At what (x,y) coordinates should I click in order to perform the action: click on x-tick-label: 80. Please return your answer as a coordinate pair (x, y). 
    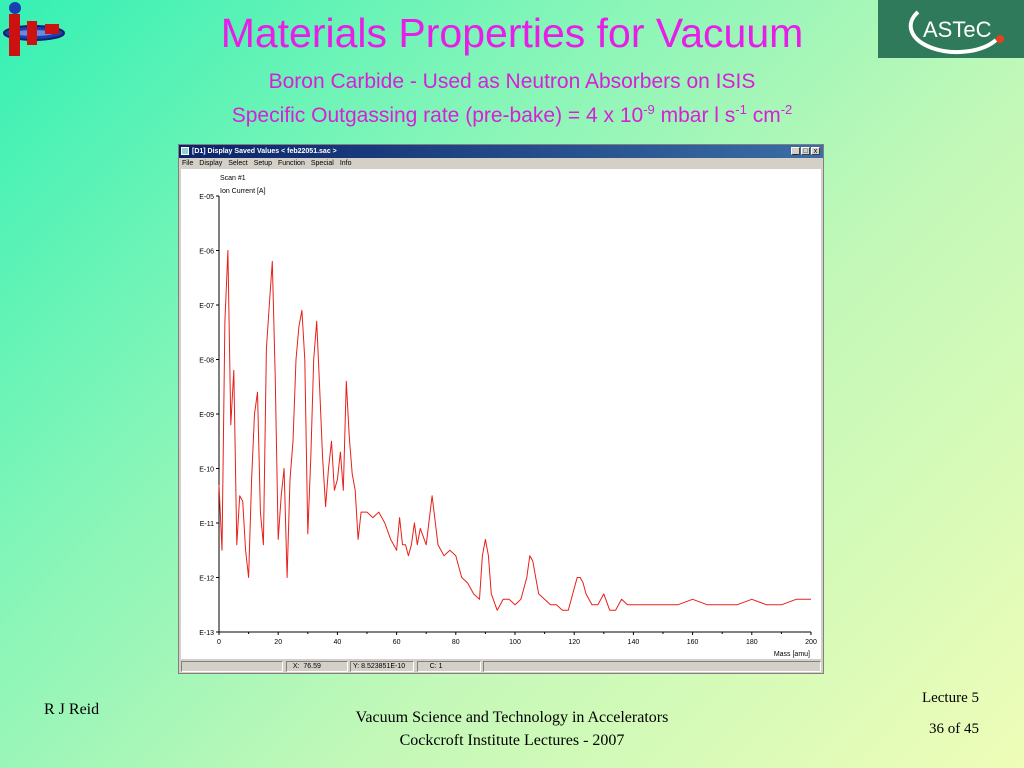
    Looking at the image, I should click on (456, 642).